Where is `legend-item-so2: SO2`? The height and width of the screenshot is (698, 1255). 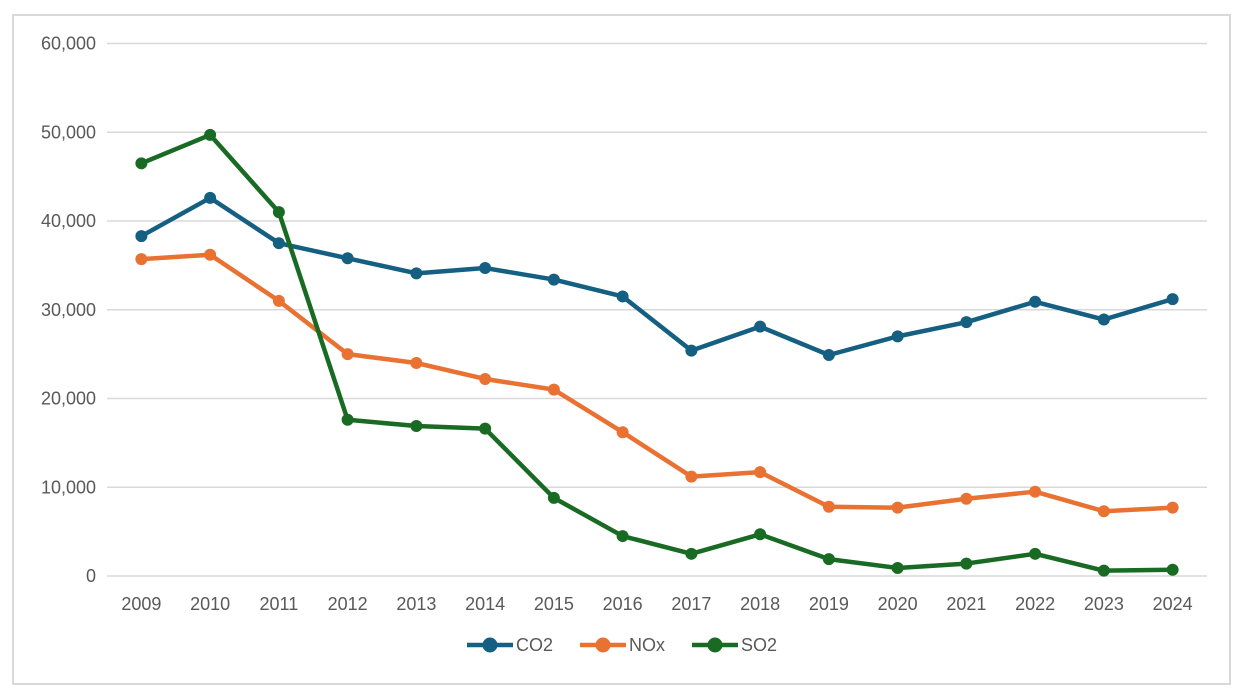
legend-item-so2: SO2 is located at coordinates (734, 645).